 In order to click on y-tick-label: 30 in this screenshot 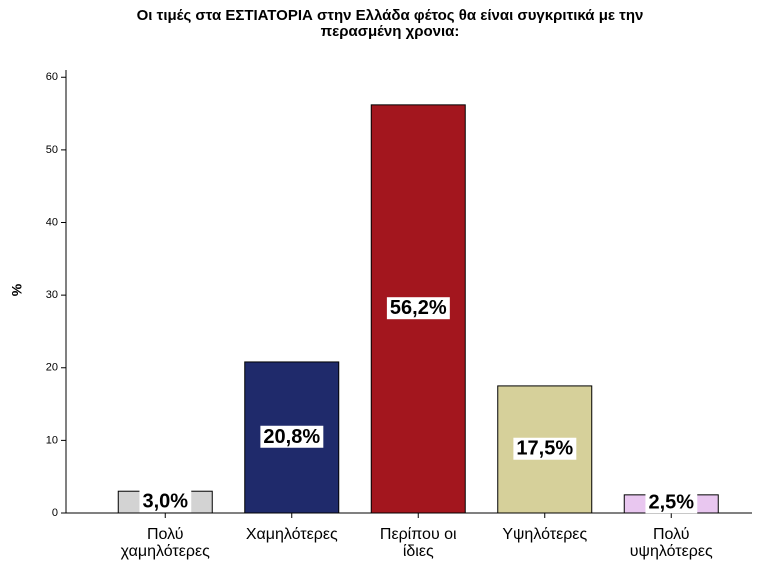, I will do `click(52, 295)`.